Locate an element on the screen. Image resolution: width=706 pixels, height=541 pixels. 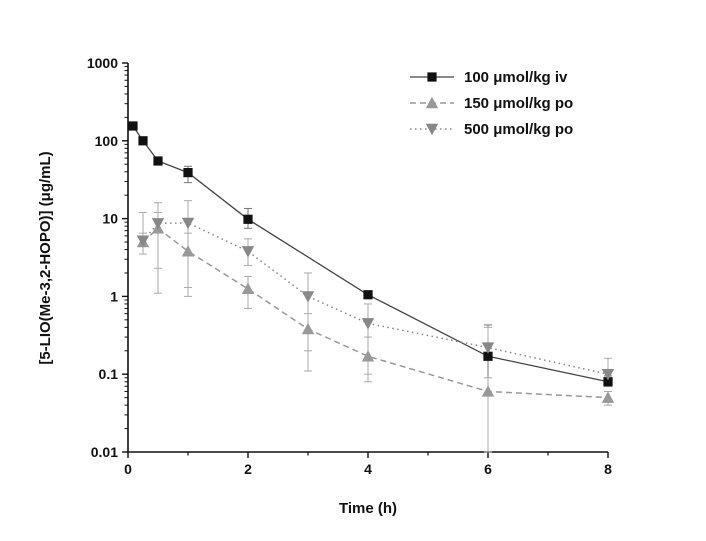
x-tick-label: 8 is located at coordinates (608, 469).